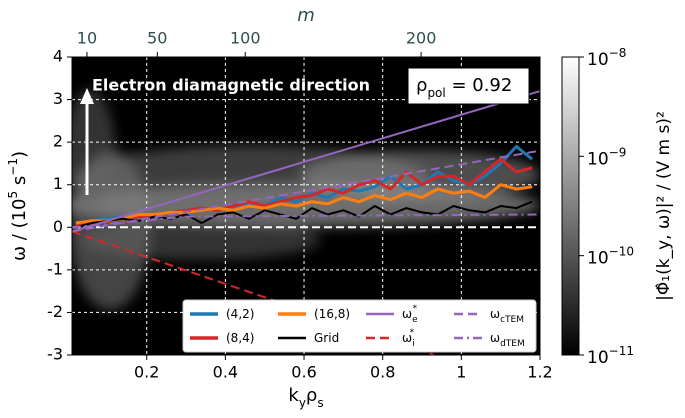 The height and width of the screenshot is (418, 685). I want to click on x-tick-label: 0.8, so click(382, 372).